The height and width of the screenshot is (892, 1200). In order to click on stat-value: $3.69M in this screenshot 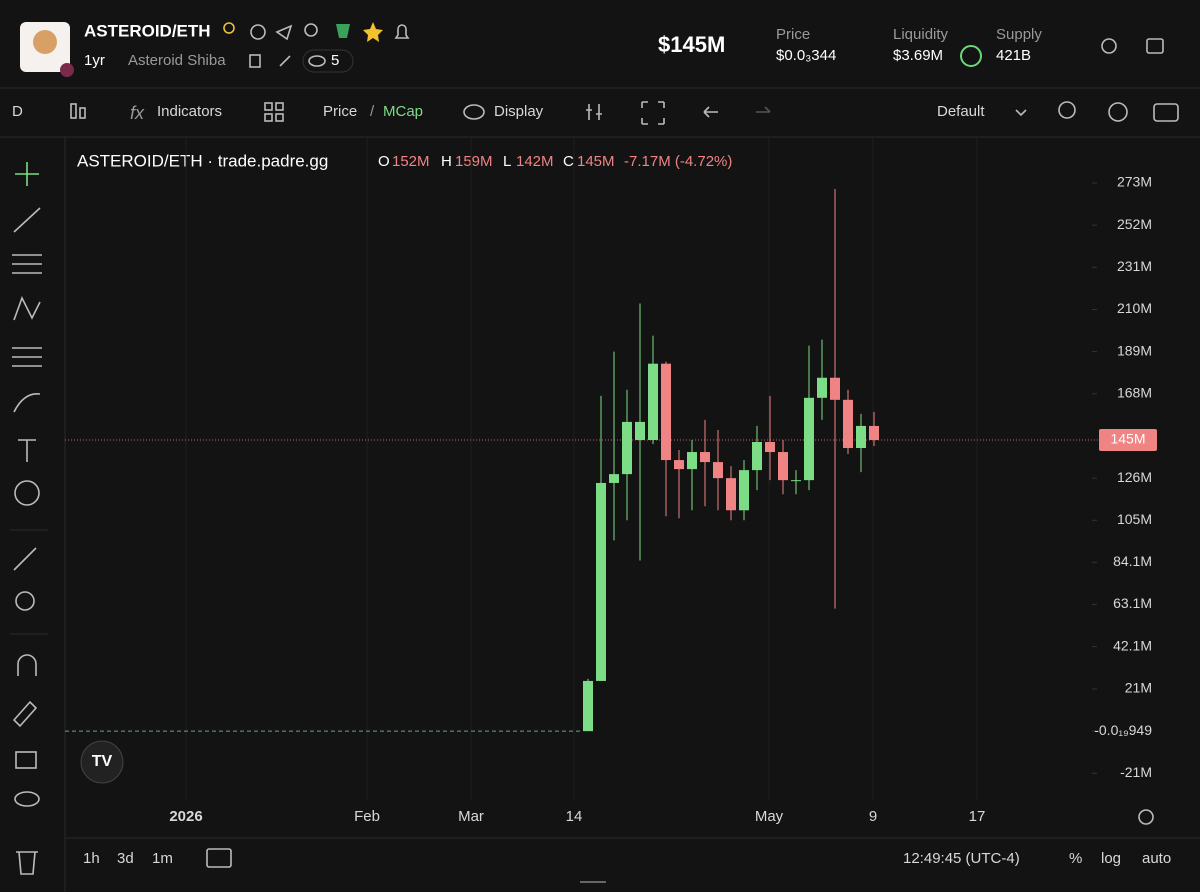, I will do `click(918, 55)`.